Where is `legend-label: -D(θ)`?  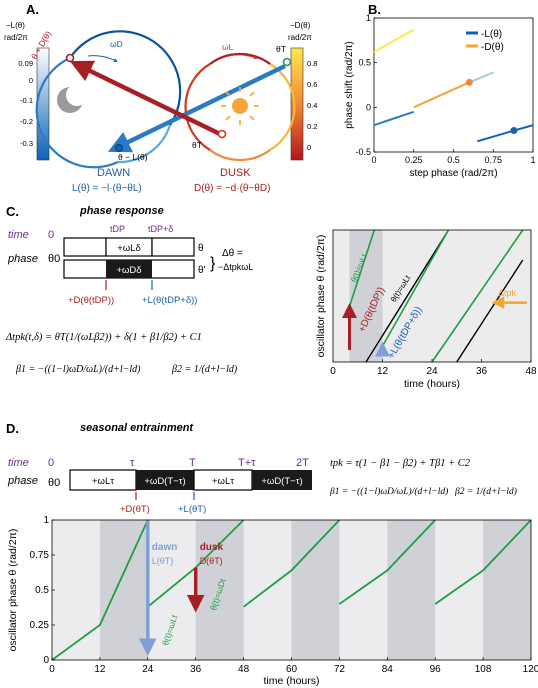 legend-label: -D(θ) is located at coordinates (492, 47).